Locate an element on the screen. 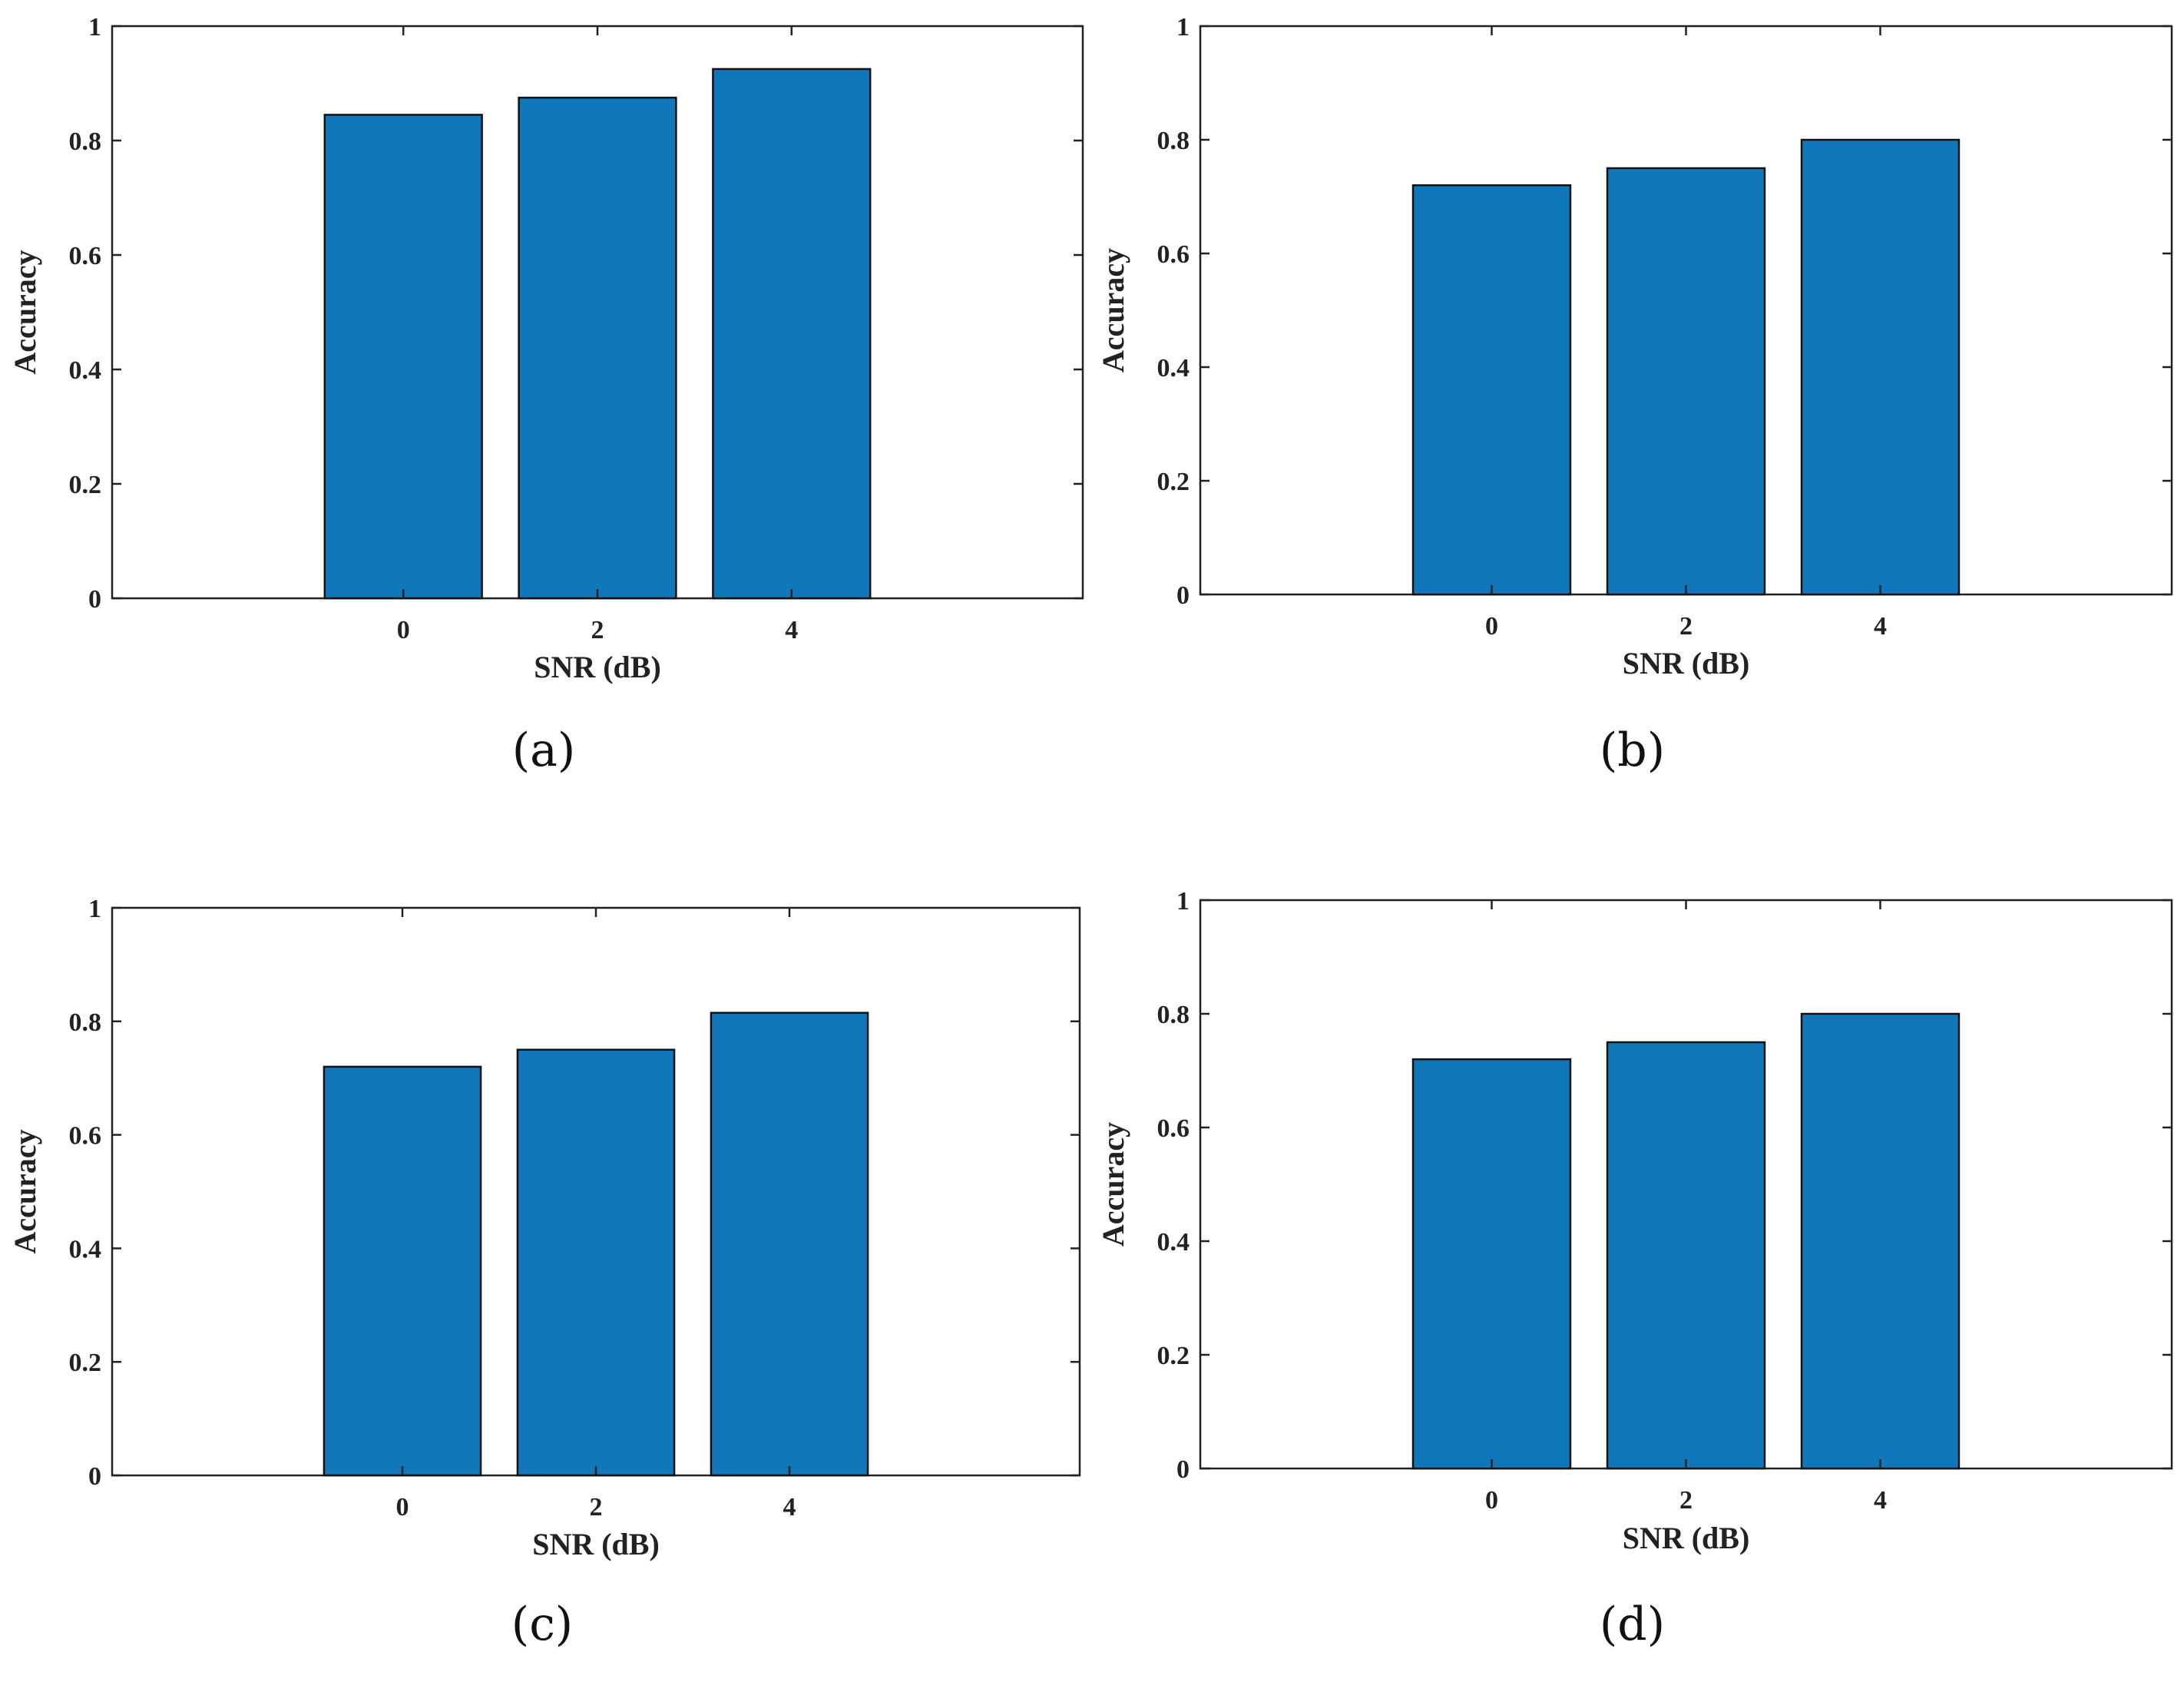 Image resolution: width=2184 pixels, height=1682 pixels. panel-label: (b) is located at coordinates (1632, 750).